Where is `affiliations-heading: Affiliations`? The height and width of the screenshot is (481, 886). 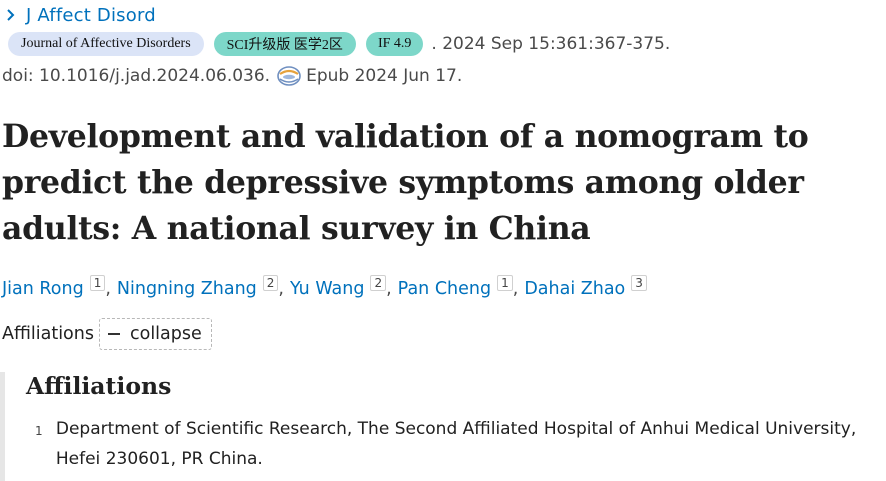
affiliations-heading: Affiliations is located at coordinates (99, 386).